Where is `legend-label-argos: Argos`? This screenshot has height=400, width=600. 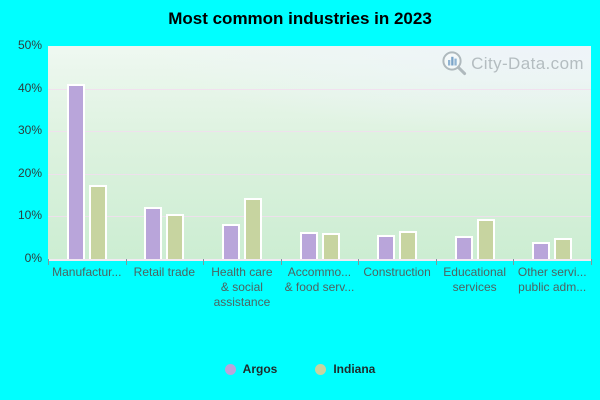 legend-label-argos: Argos is located at coordinates (260, 369).